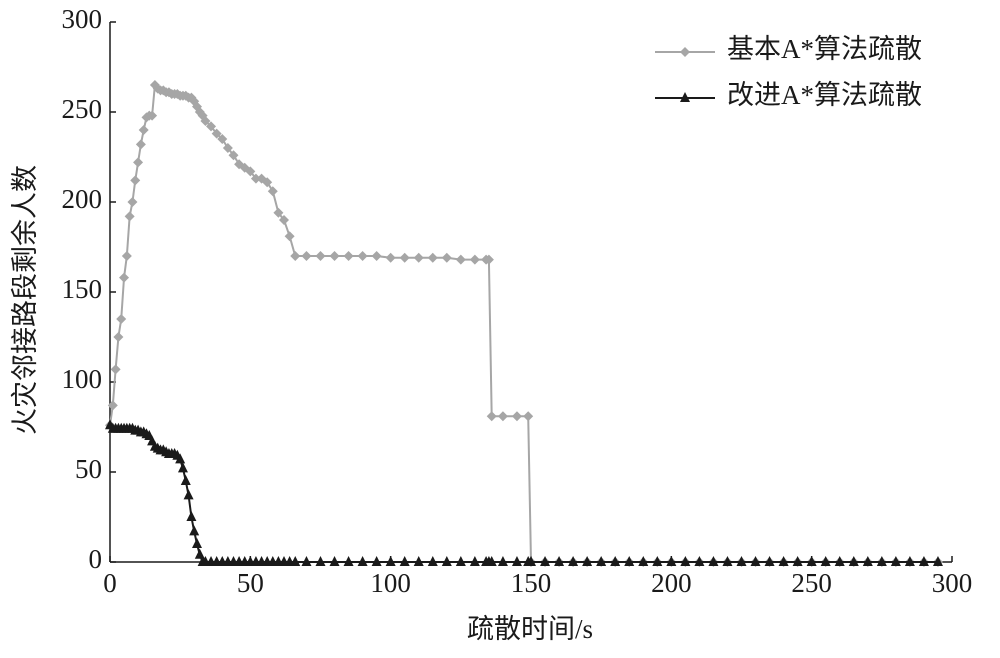 The image size is (1000, 658). I want to click on y-tick-label: 0, so click(96, 559).